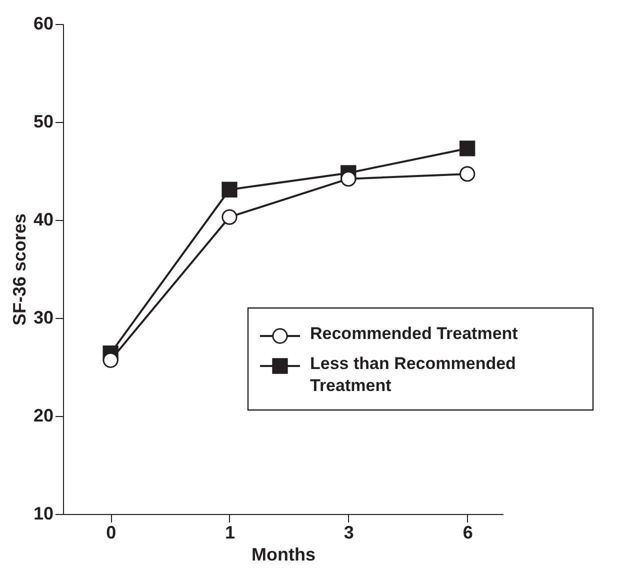 This screenshot has width=625, height=578. I want to click on y-tick-label: 50, so click(43, 122).